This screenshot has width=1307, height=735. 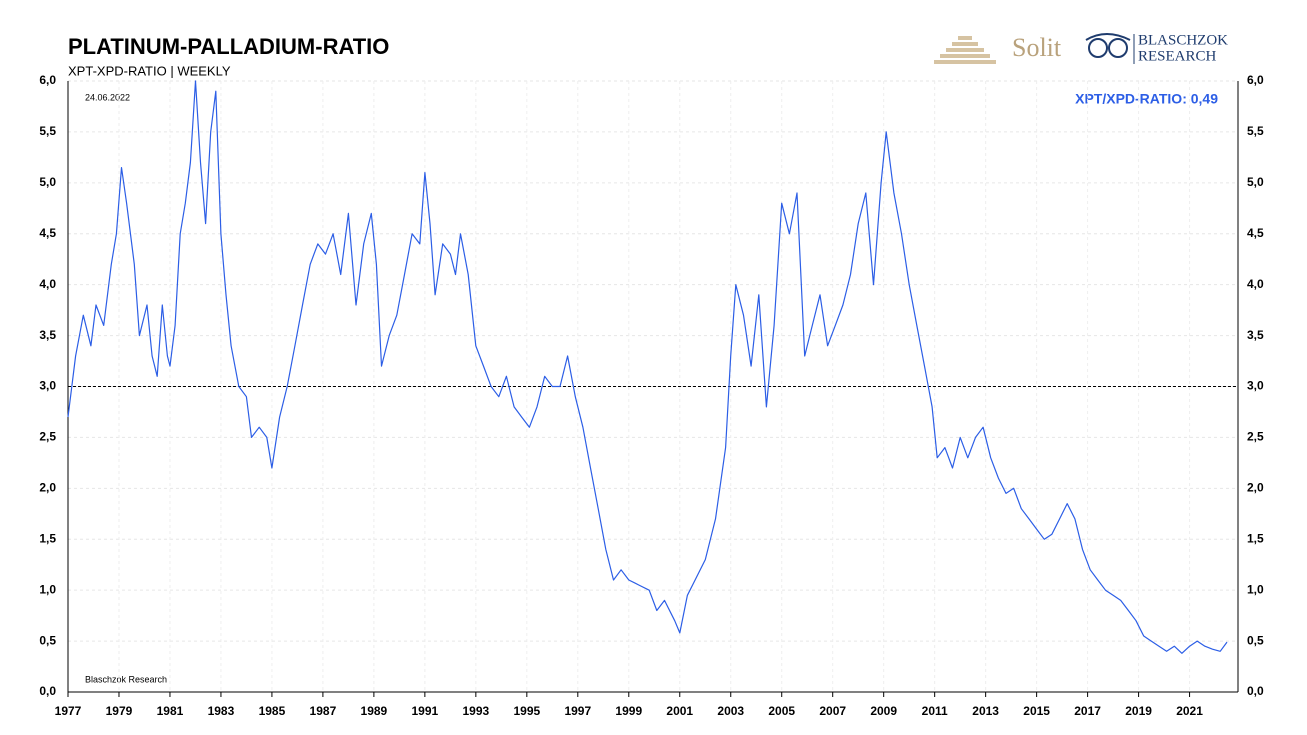 I want to click on y2-tick-label: 2,5, so click(x=1255, y=437).